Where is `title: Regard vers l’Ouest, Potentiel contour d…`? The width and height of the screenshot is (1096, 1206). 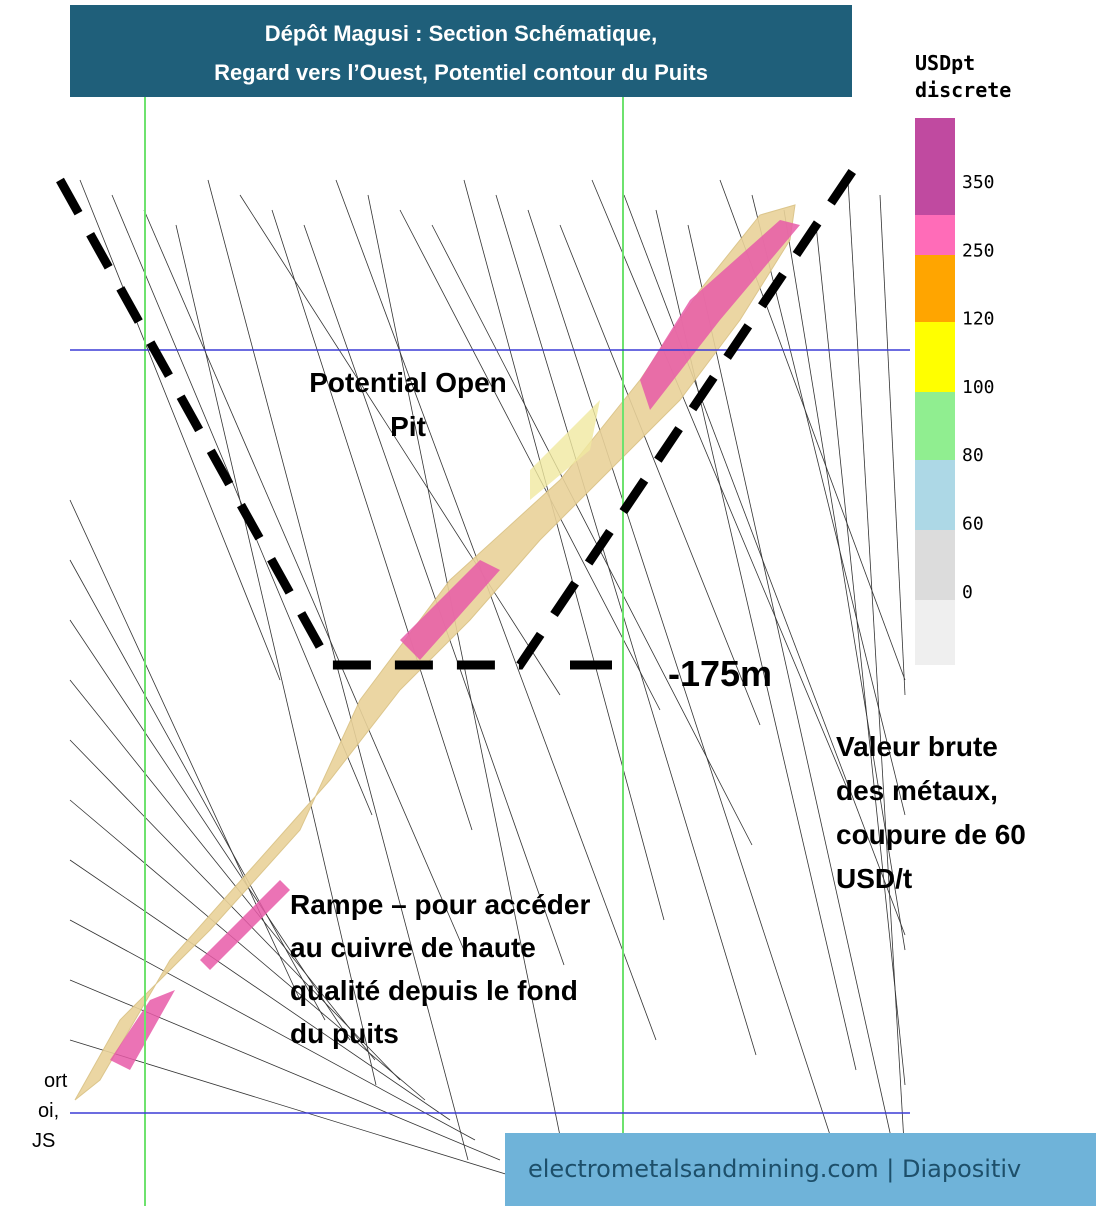
title: Regard vers l’Ouest, Potentiel contour d… is located at coordinates (461, 72).